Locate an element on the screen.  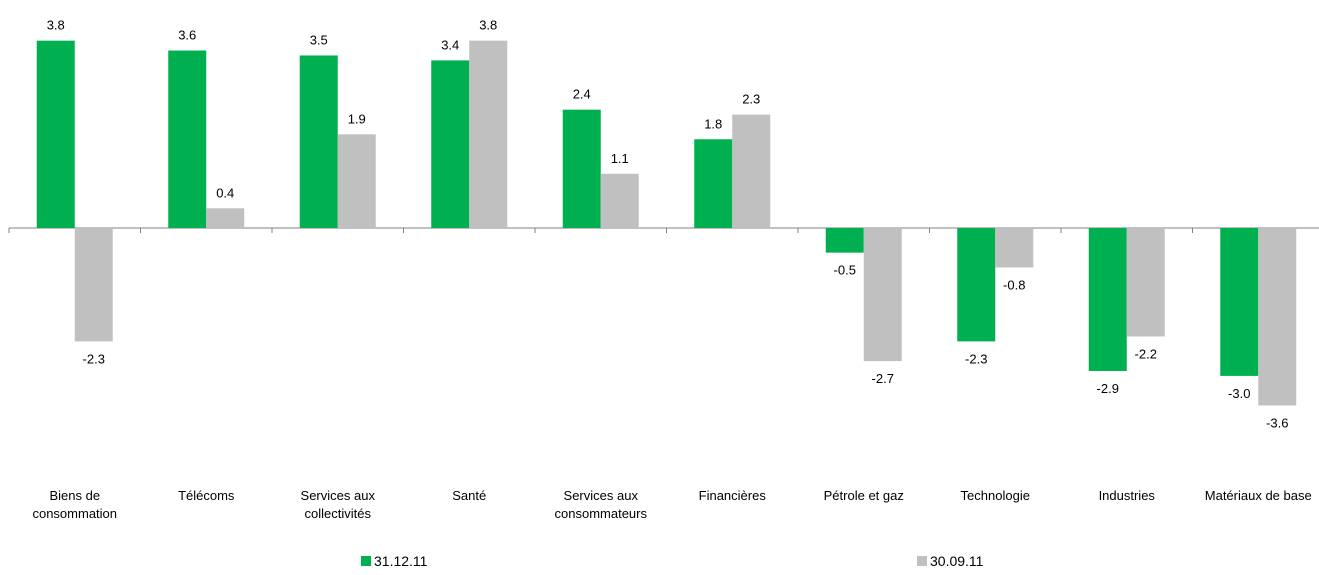
data-label-series-2: -0.8 is located at coordinates (1014, 284).